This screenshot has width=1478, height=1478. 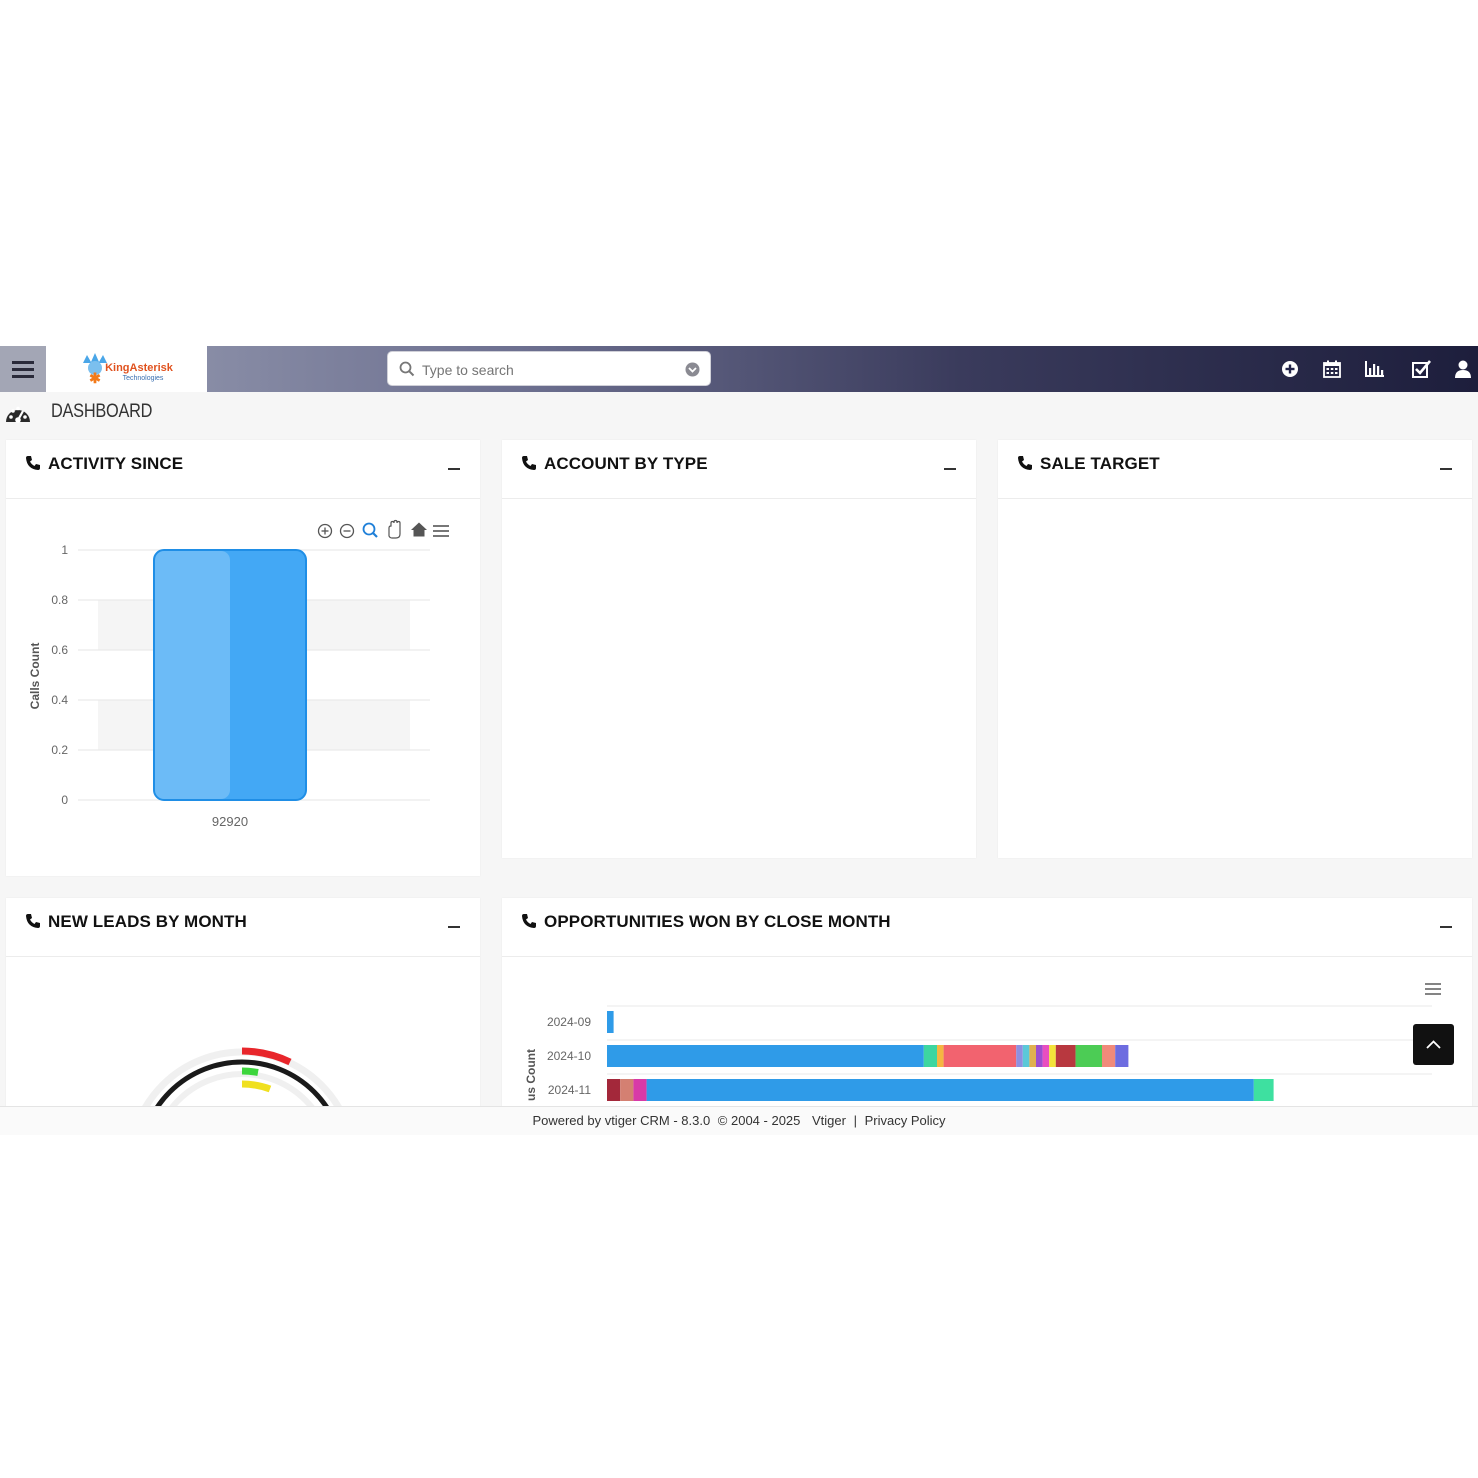 I want to click on widget-title: OPPORTUNITIES WON BY CLOSE MONTH, so click(x=717, y=921).